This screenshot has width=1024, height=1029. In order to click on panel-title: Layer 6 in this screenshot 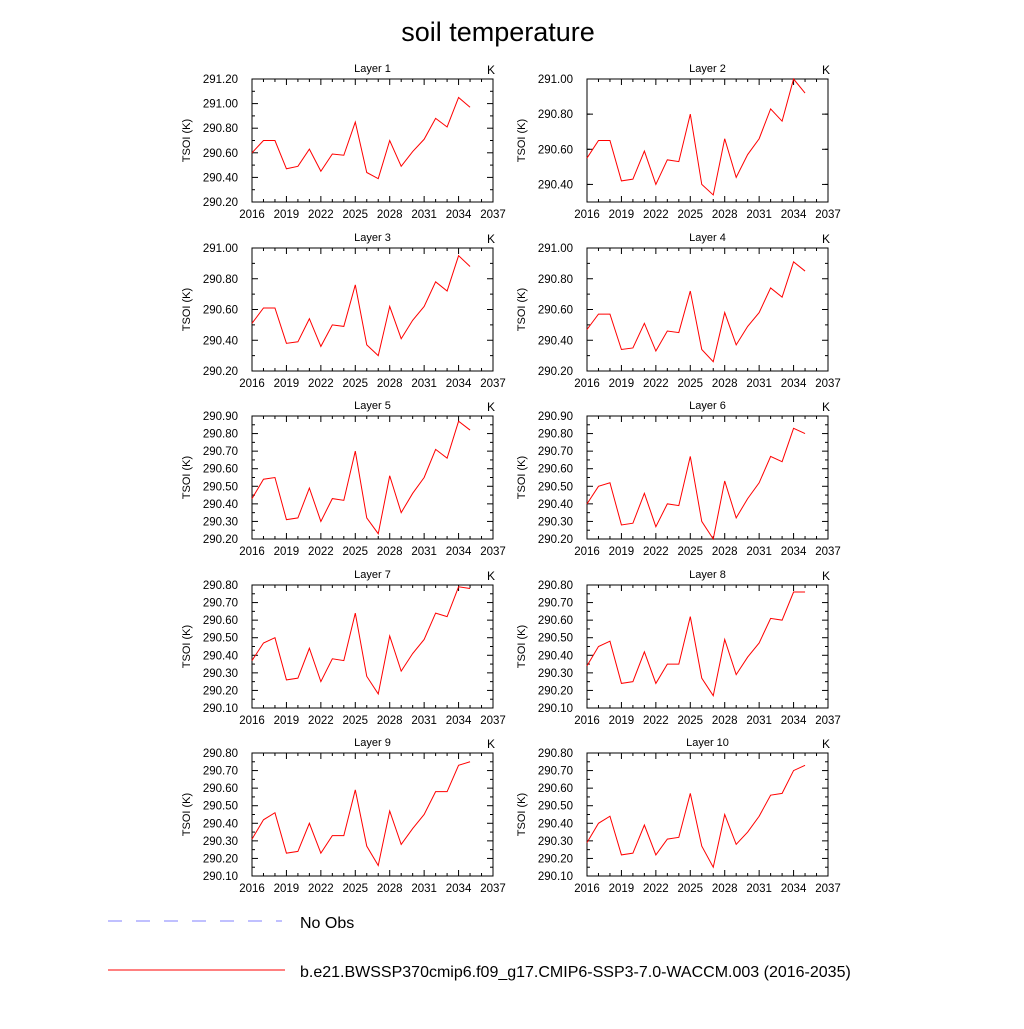, I will do `click(707, 406)`.